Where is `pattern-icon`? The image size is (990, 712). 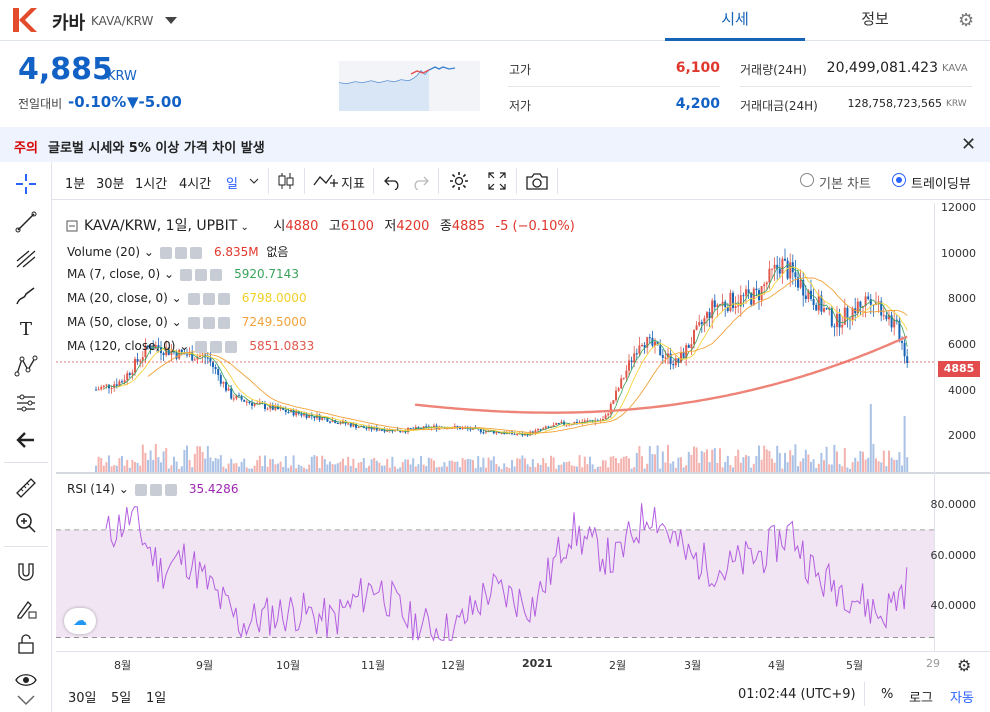
pattern-icon is located at coordinates (26, 366).